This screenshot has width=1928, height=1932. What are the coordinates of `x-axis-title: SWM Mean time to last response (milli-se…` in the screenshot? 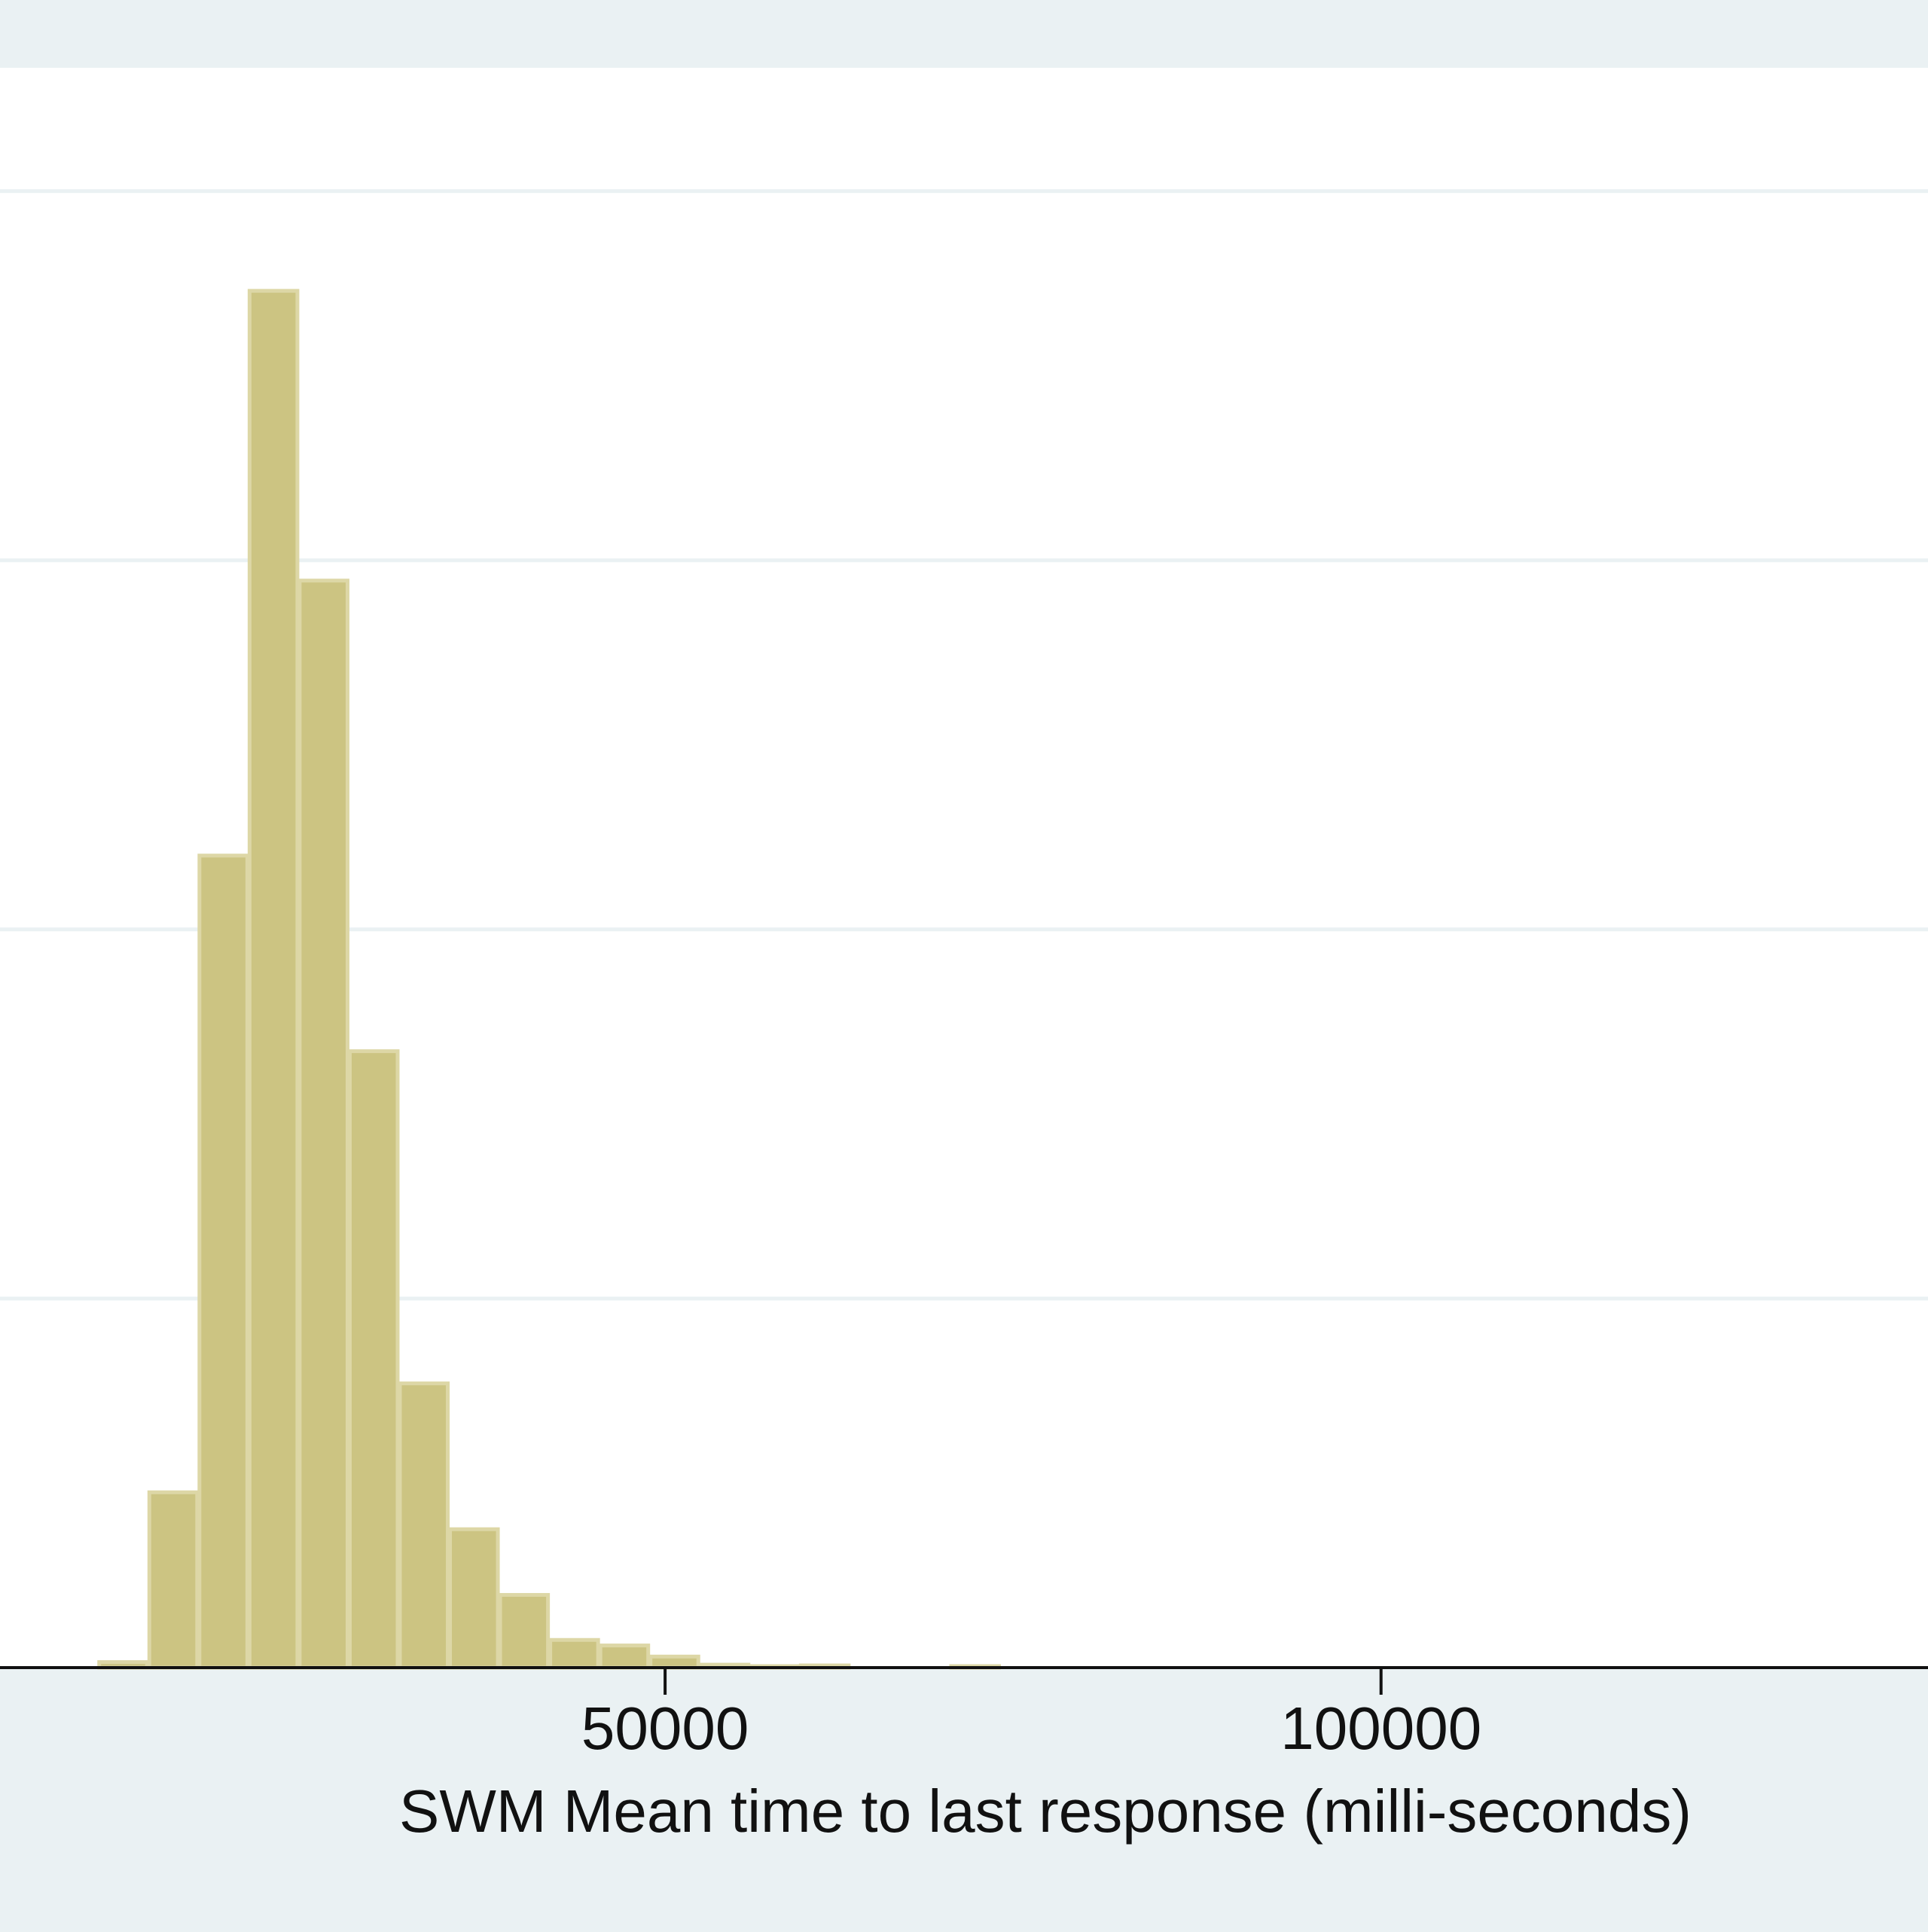 It's located at (1045, 1812).